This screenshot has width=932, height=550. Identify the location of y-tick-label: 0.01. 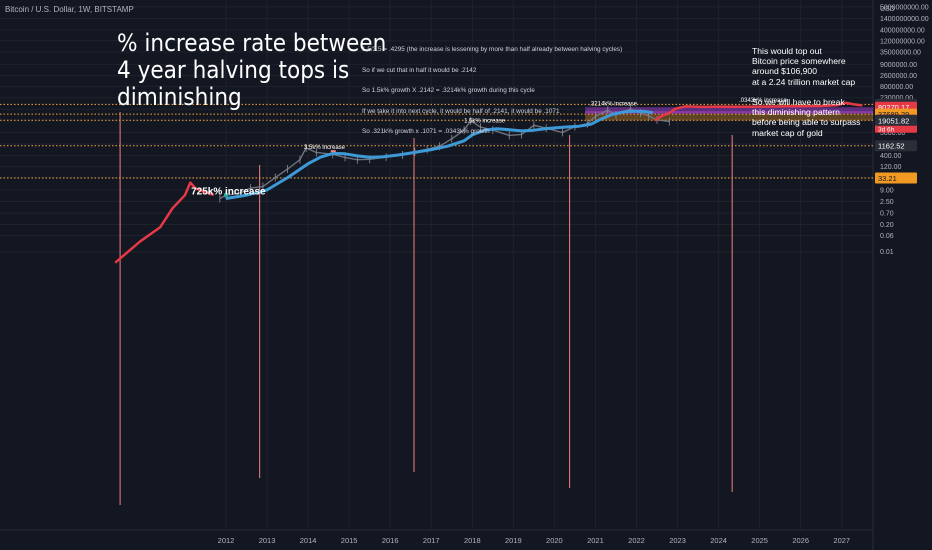
(887, 252).